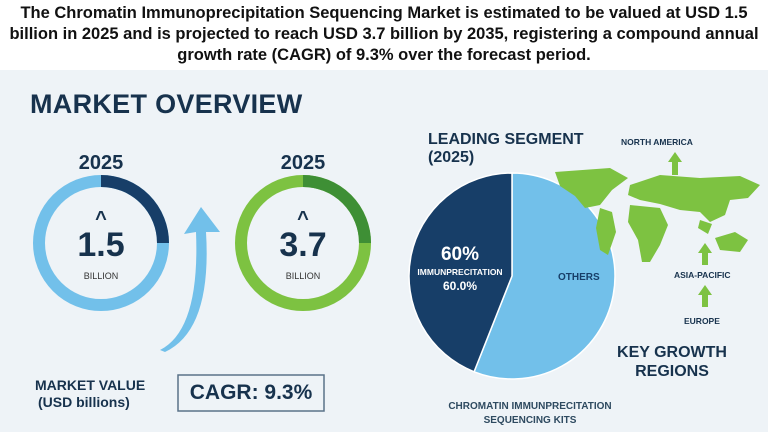 This screenshot has width=768, height=432. Describe the element at coordinates (101, 163) in the screenshot. I see `left-year: 2025` at that location.